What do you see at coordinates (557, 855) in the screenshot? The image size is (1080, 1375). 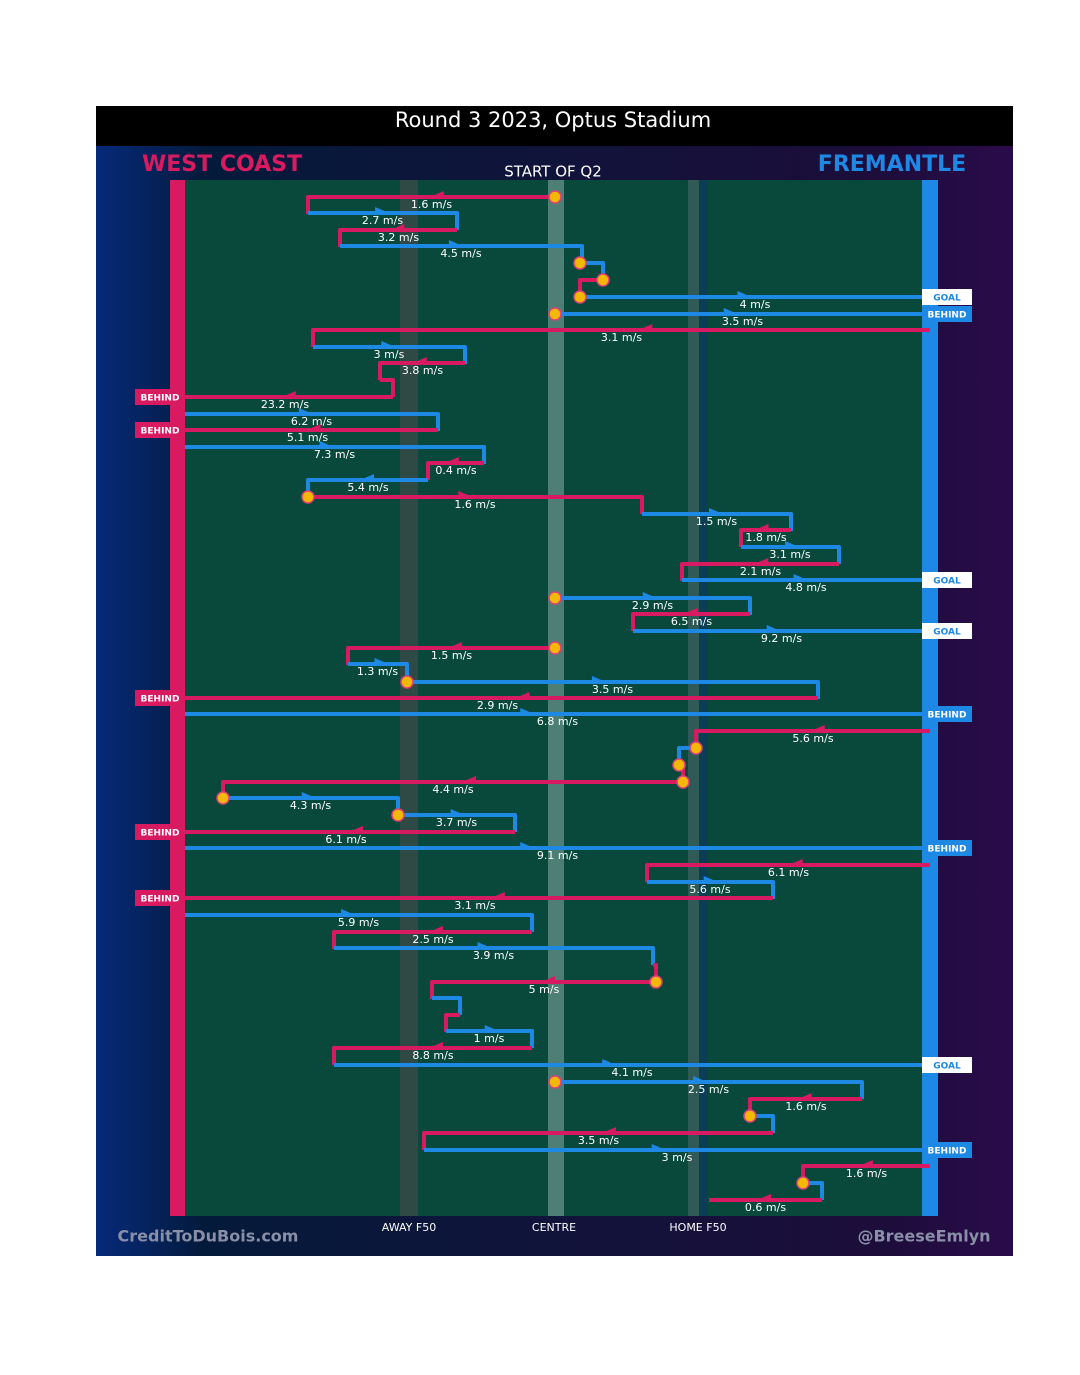 I see `speed-label: 9.1 m/s` at bounding box center [557, 855].